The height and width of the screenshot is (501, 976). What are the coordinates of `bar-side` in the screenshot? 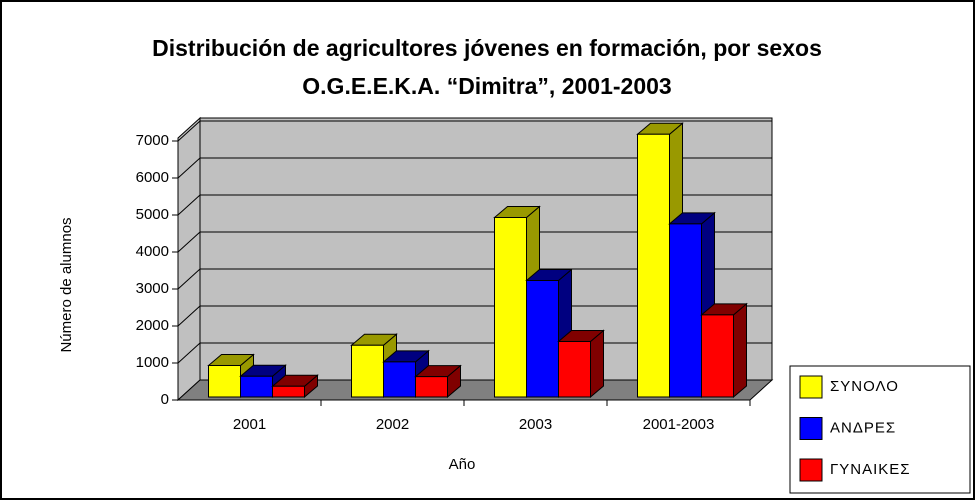 It's located at (740, 350).